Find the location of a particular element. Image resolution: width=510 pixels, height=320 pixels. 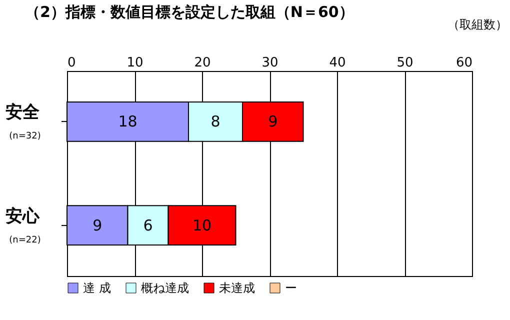

x-tick-label: 50 is located at coordinates (405, 63).